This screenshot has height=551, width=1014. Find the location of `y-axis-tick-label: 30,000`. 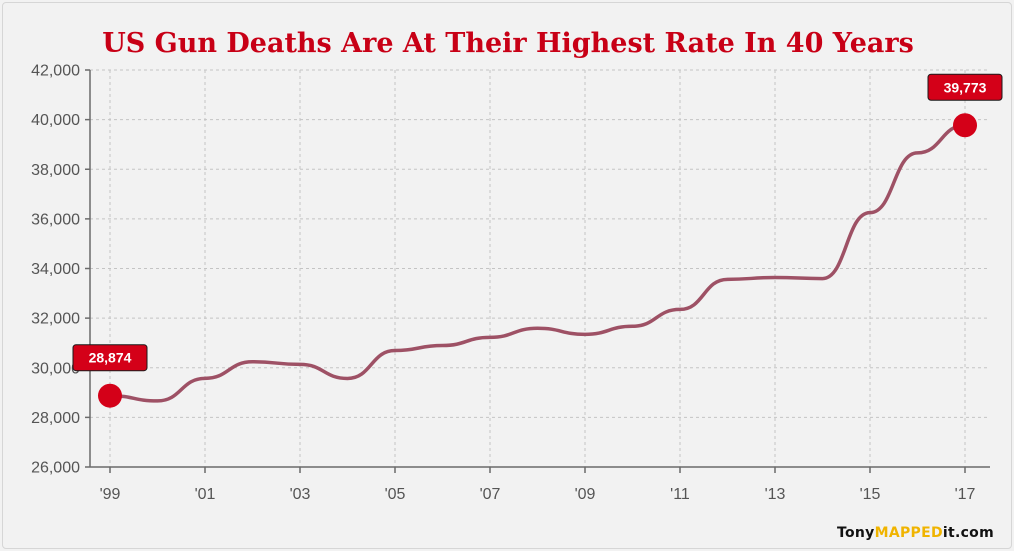

y-axis-tick-label: 30,000 is located at coordinates (55, 368).